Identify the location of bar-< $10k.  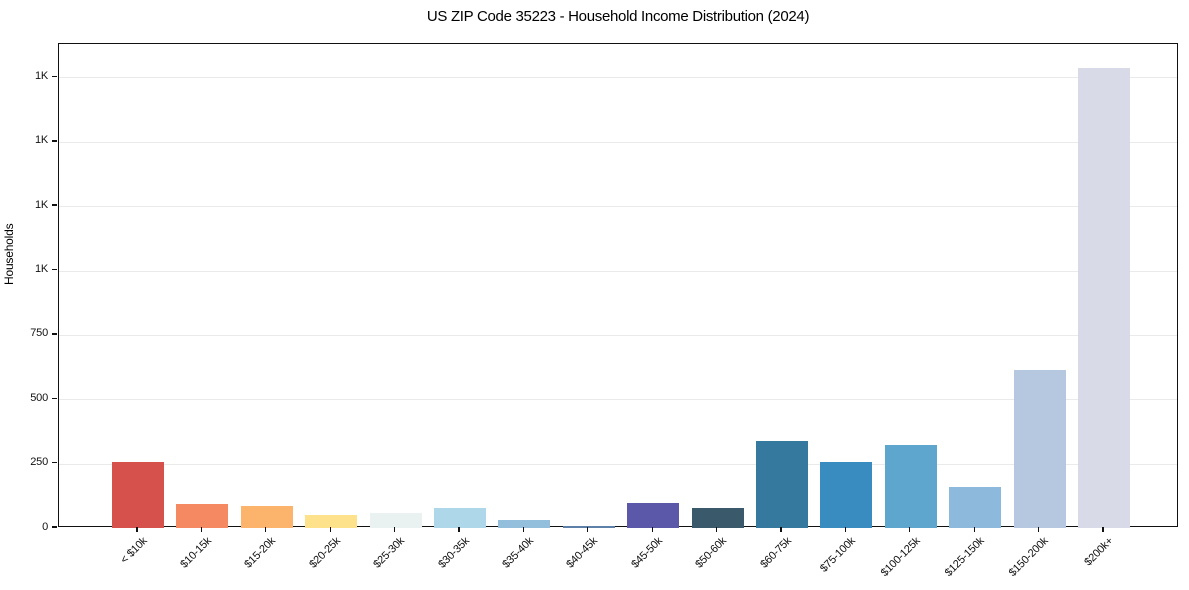
(138, 494).